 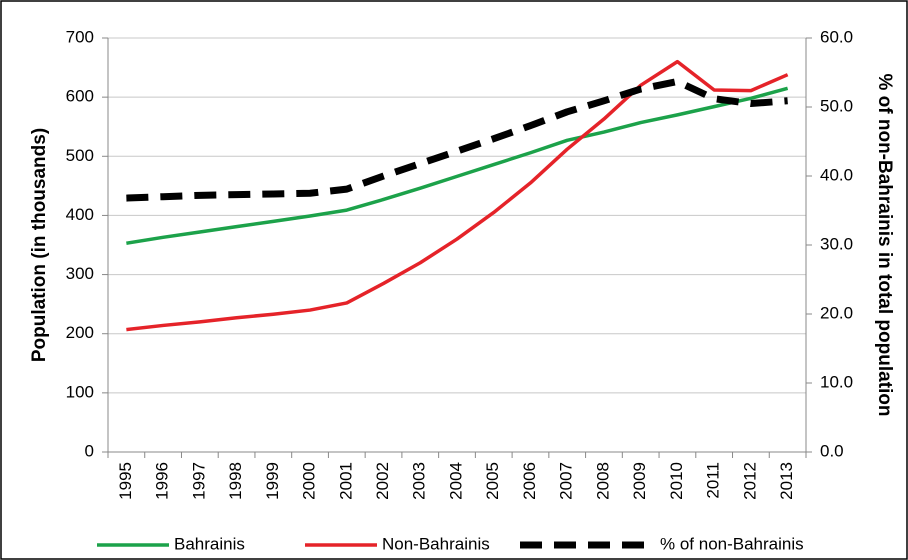 What do you see at coordinates (639, 481) in the screenshot?
I see `x-tick-label: 2009` at bounding box center [639, 481].